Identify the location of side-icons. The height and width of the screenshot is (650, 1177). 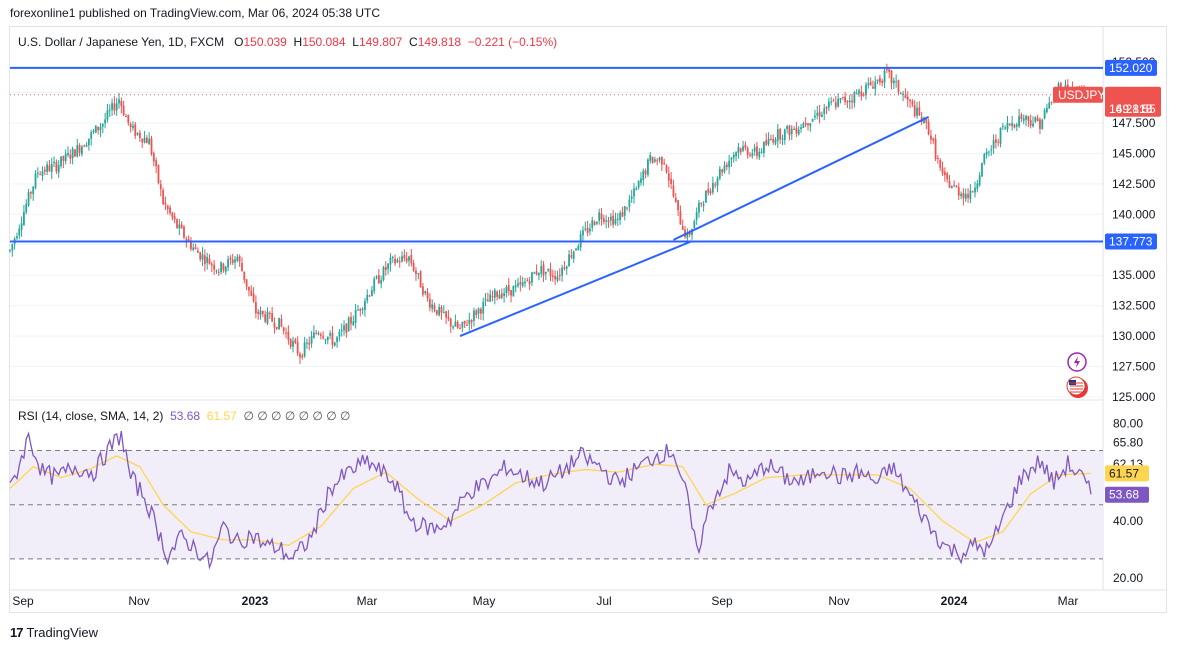
(1077, 375).